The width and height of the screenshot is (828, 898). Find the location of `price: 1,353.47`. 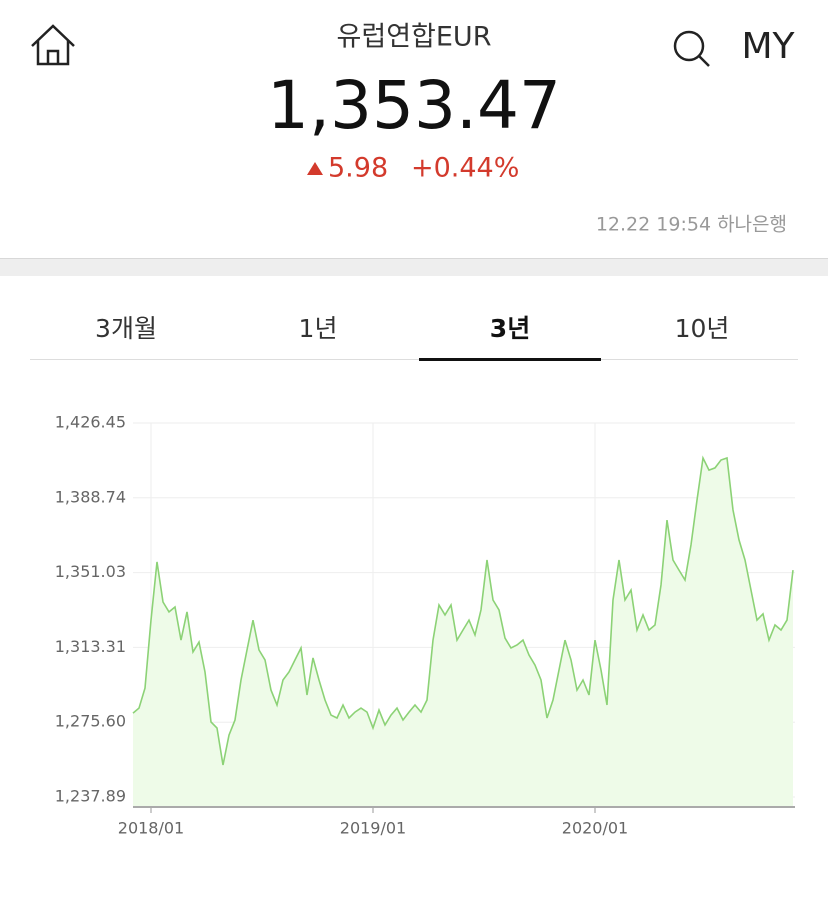

price: 1,353.47 is located at coordinates (414, 105).